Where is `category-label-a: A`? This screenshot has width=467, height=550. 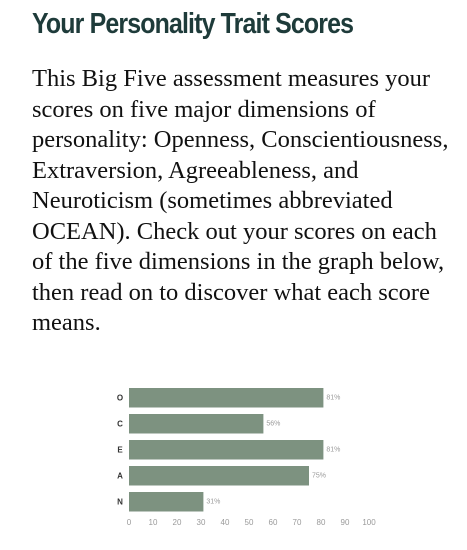 category-label-a: A is located at coordinates (120, 475).